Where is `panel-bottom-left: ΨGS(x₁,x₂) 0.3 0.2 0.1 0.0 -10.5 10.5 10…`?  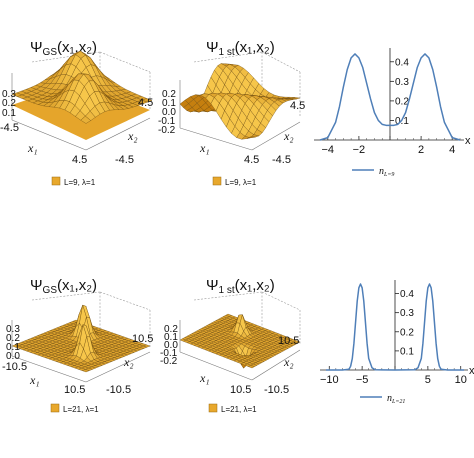 panel-bottom-left: ΨGS(x₁,x₂) 0.3 0.2 0.1 0.0 -10.5 10.5 10… is located at coordinates (77, 345).